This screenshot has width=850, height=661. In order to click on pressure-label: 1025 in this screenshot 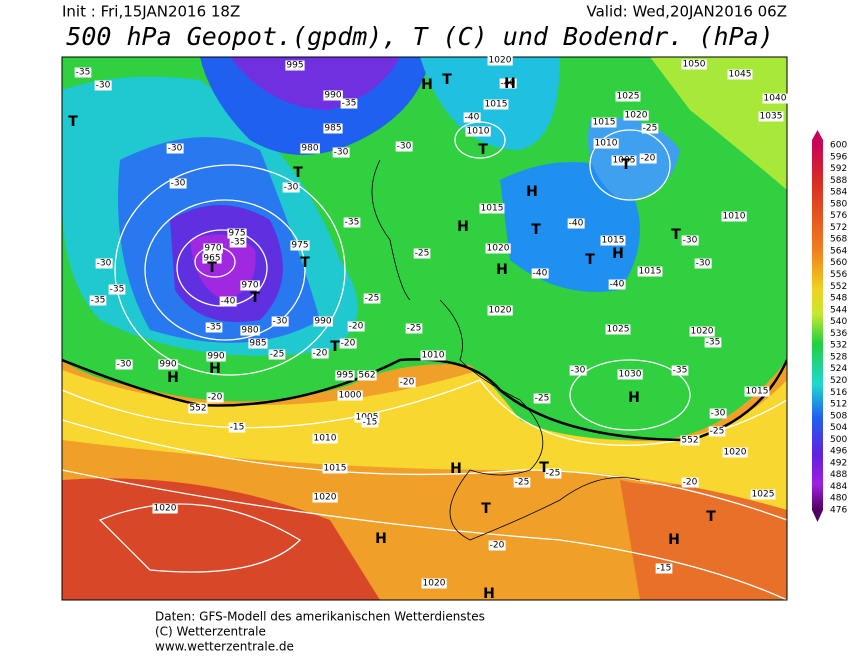, I will do `click(628, 97)`.